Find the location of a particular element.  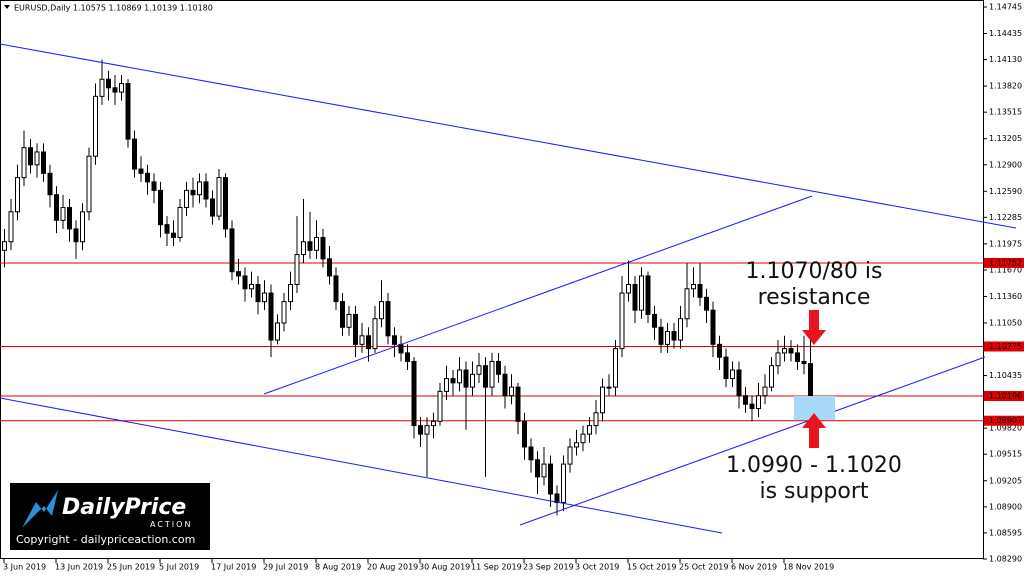

y-tick-label: 1.09515 is located at coordinates (1005, 454).